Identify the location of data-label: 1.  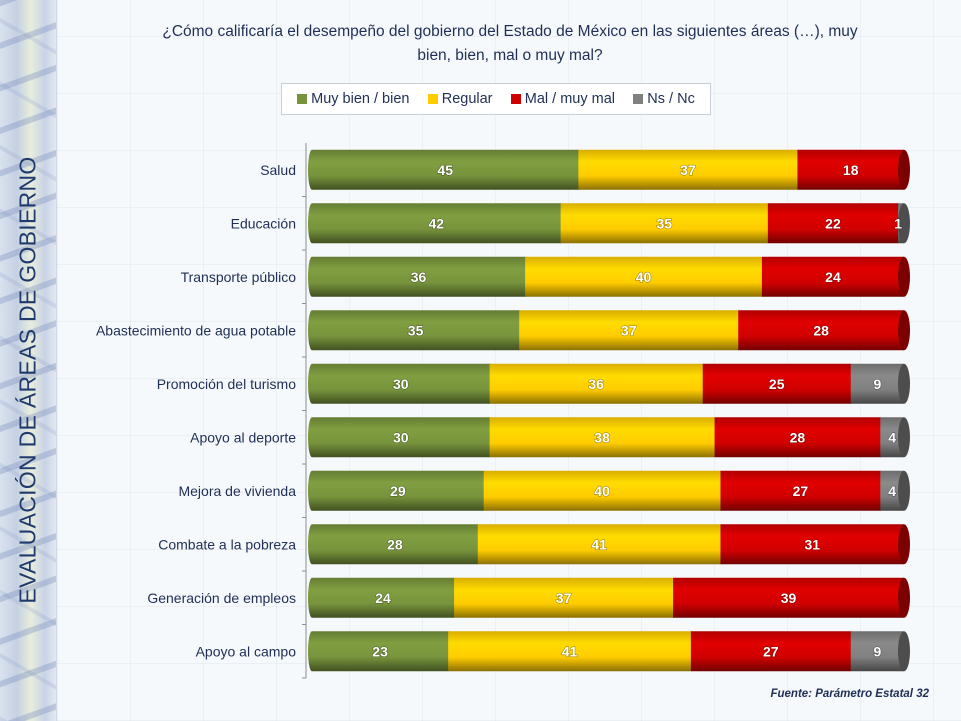
(898, 223).